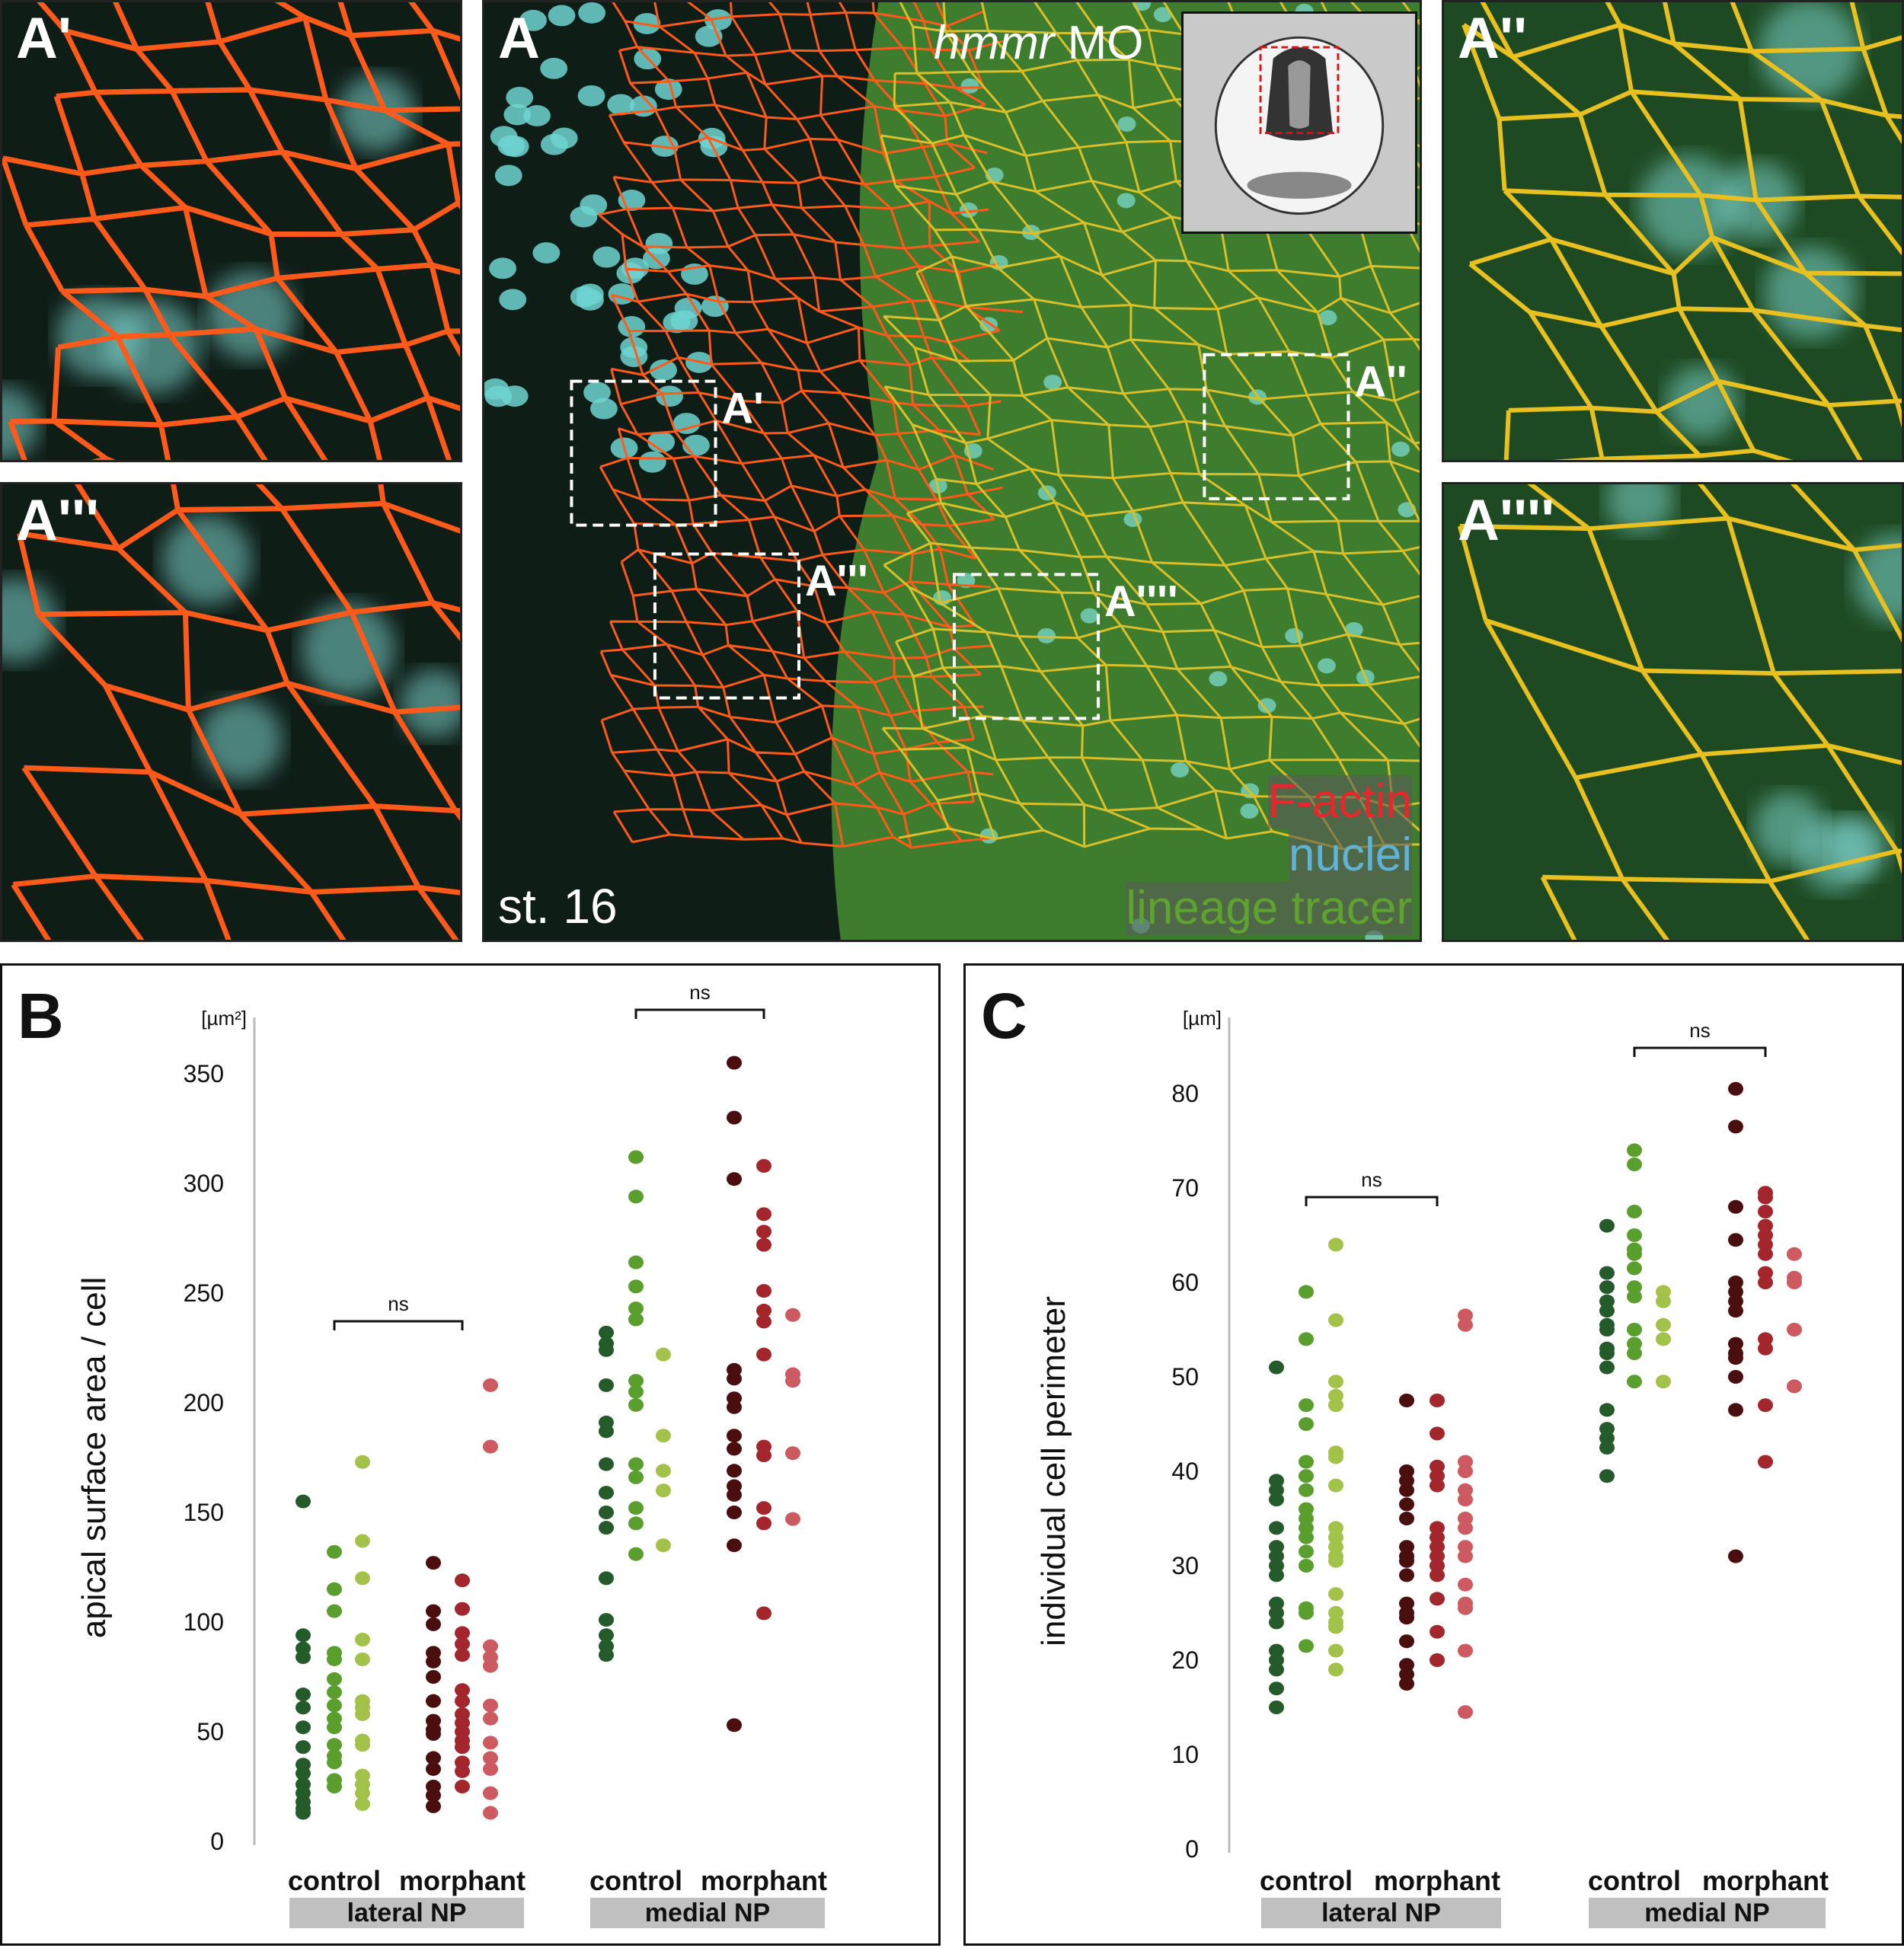  Describe the element at coordinates (1351, 855) in the screenshot. I see `legend-nuclei: nuclei` at that location.